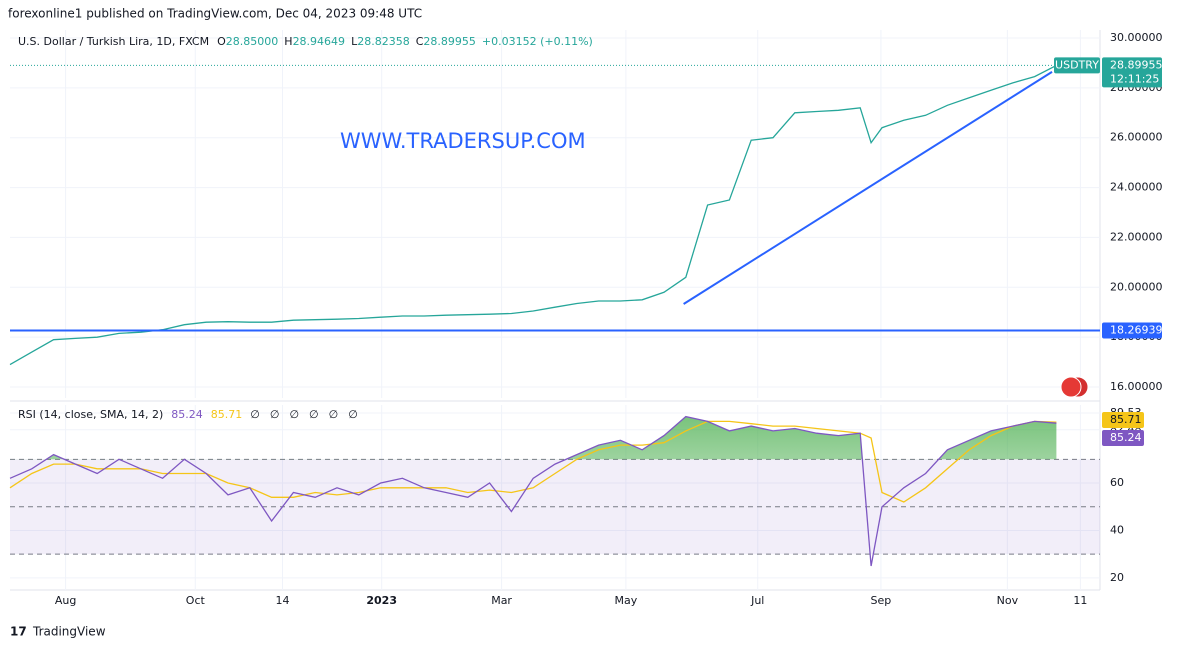  I want to click on x-tick-label: Aug, so click(65, 600).